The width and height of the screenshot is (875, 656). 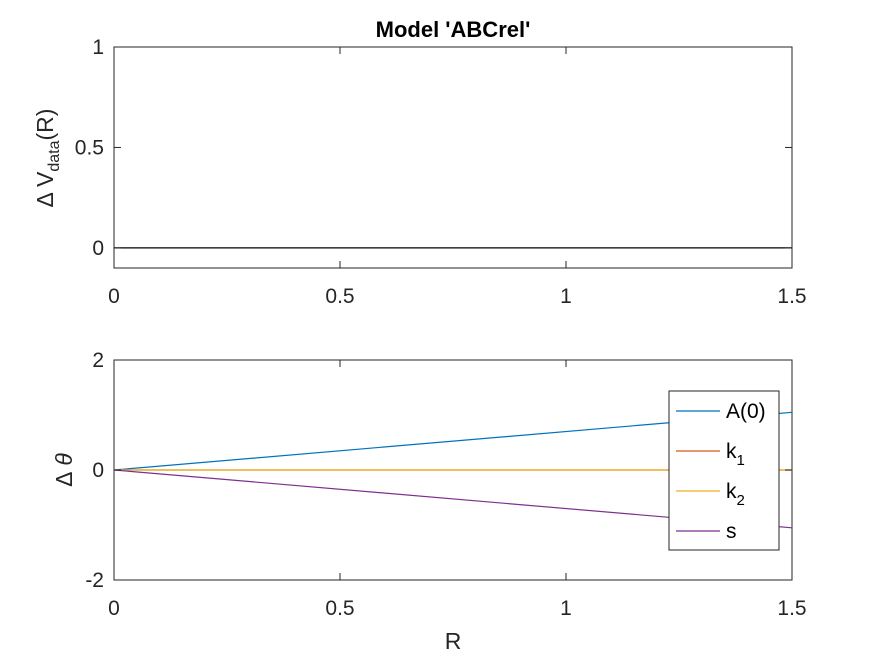 What do you see at coordinates (64, 459) in the screenshot?
I see `bottom-y-label-symbol: θ` at bounding box center [64, 459].